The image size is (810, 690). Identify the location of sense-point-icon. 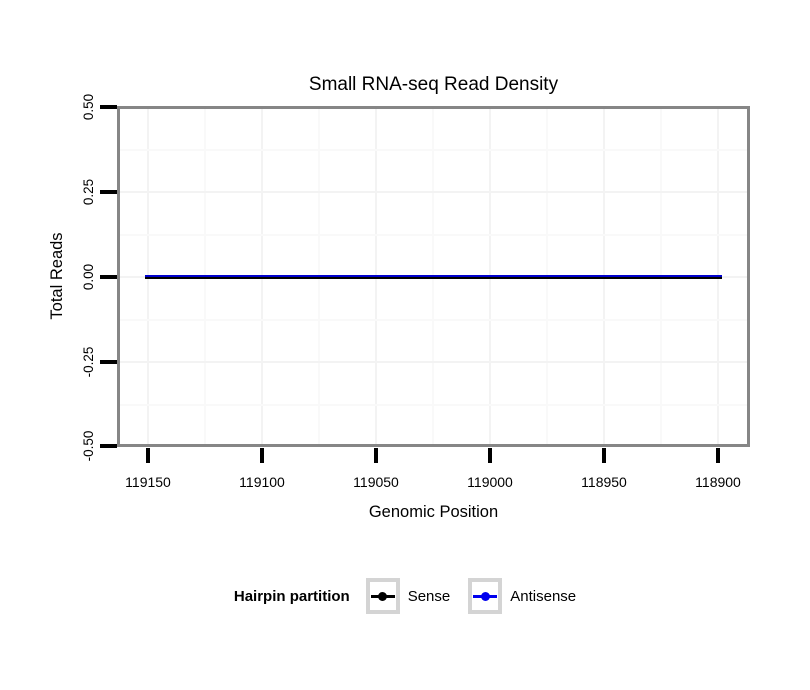
(383, 596).